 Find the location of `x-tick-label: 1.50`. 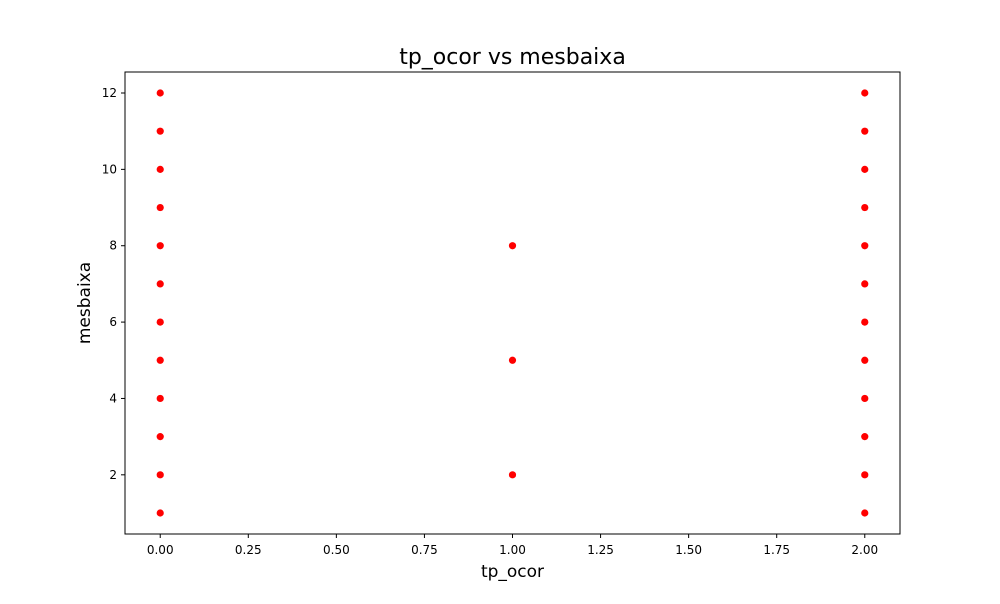

x-tick-label: 1.50 is located at coordinates (688, 550).